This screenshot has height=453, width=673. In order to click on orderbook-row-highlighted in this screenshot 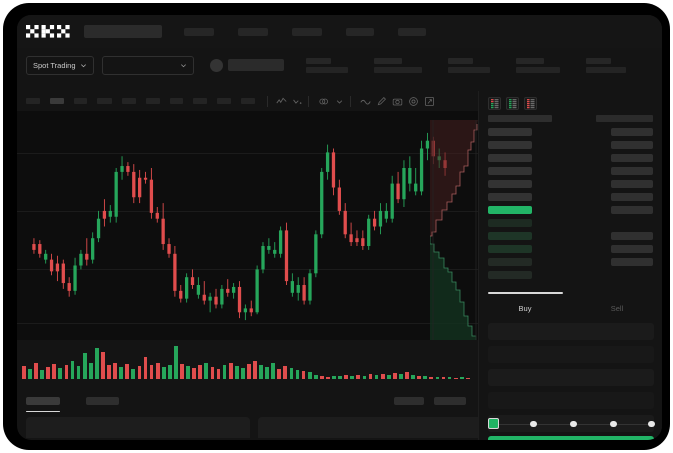, I will do `click(510, 210)`.